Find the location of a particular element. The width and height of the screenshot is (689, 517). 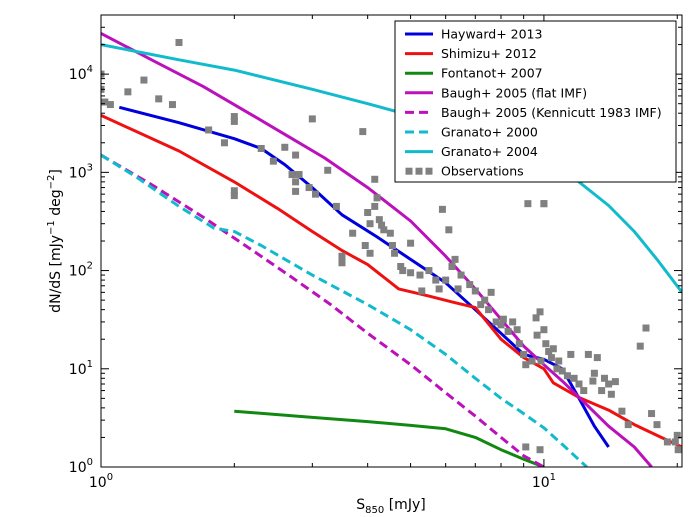

x-tick-label: 101 is located at coordinates (544, 481).